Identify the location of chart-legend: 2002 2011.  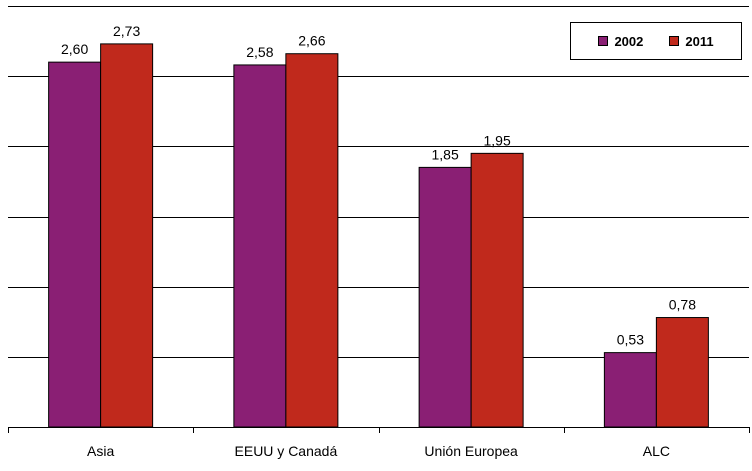
(656, 41).